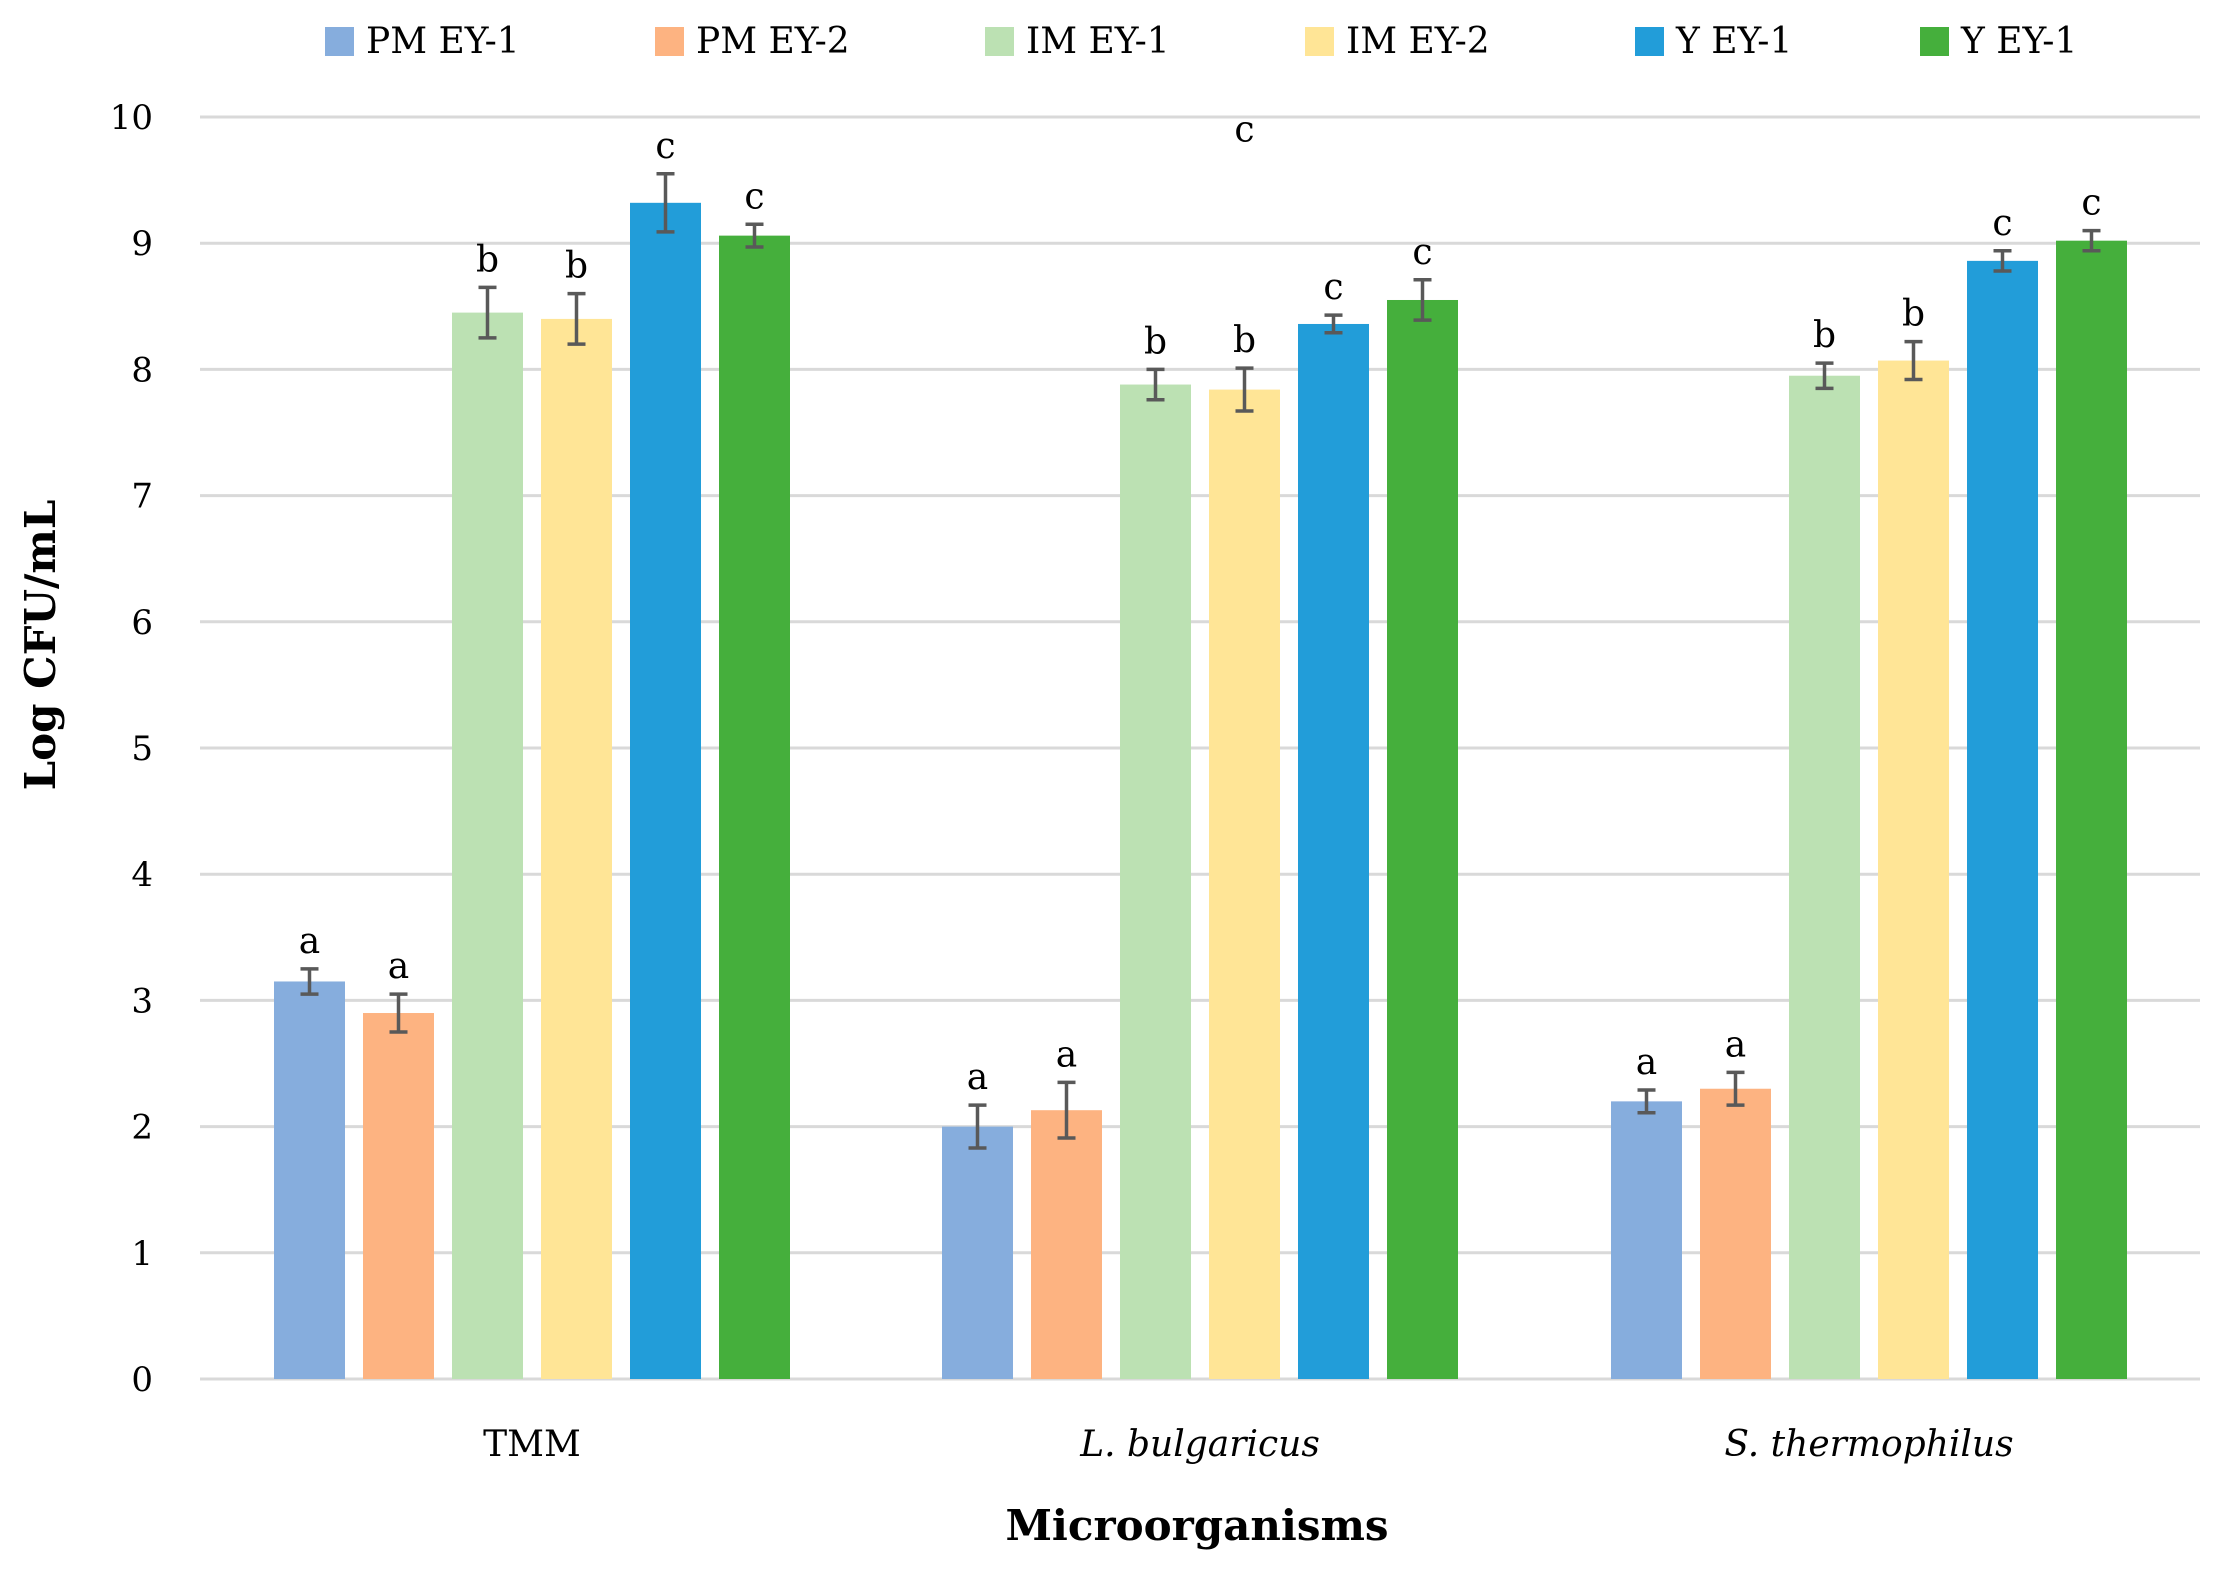 The height and width of the screenshot is (1576, 2221). What do you see at coordinates (1199, 1444) in the screenshot?
I see `category-label-2: L. bulgaricus` at bounding box center [1199, 1444].